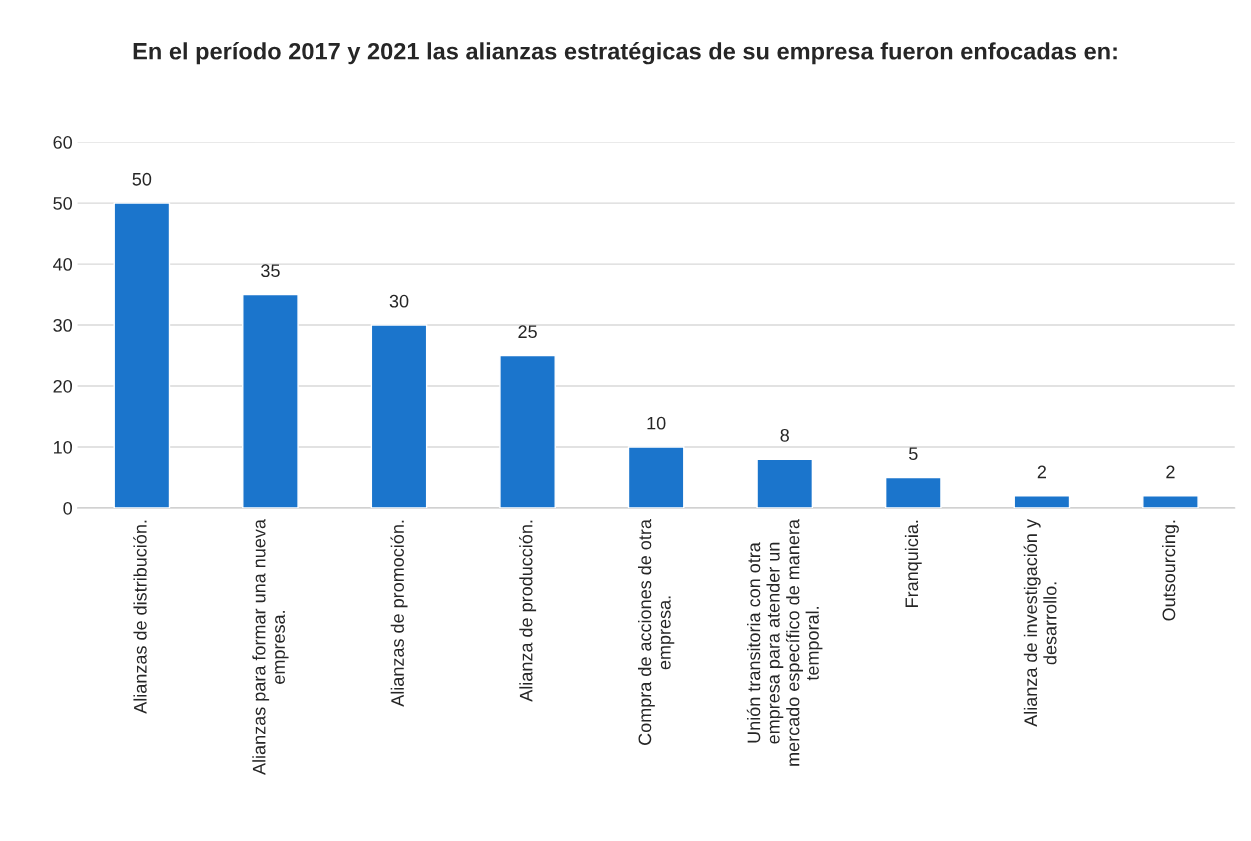  Describe the element at coordinates (528, 611) in the screenshot. I see `x-tick-label: Alianza de producción.` at that location.